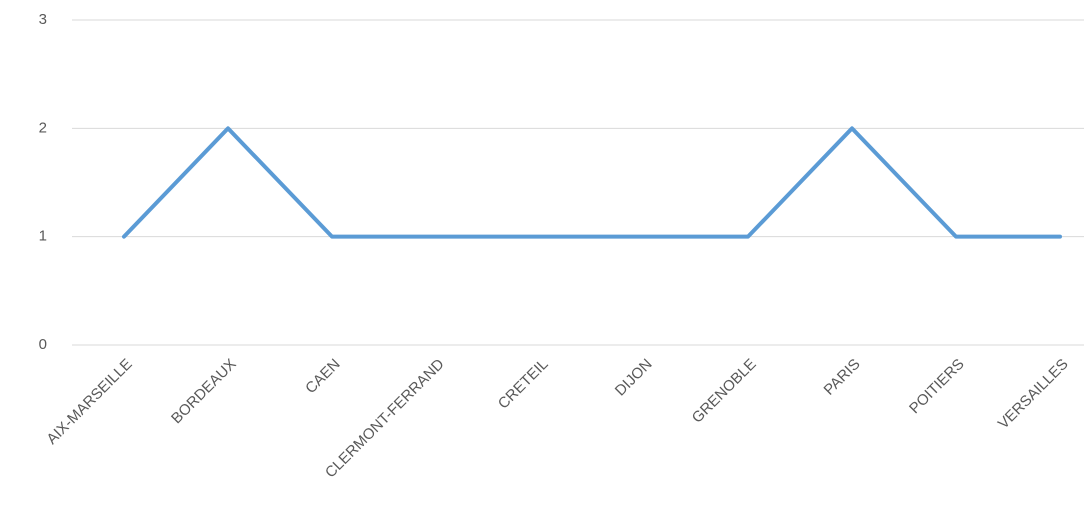 This screenshot has width=1086, height=527. What do you see at coordinates (385, 418) in the screenshot?
I see `x-tick-label: CLERMONT-FERRAND` at bounding box center [385, 418].